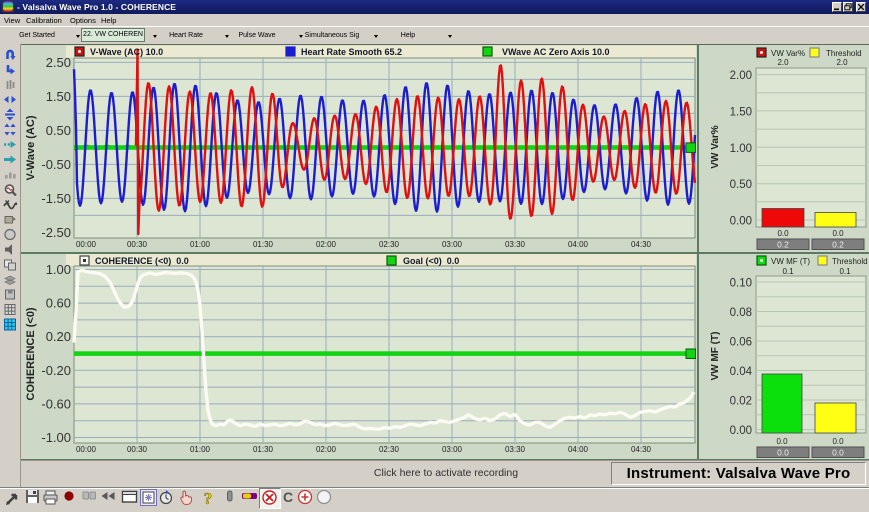 The height and width of the screenshot is (512, 869). Describe the element at coordinates (288, 497) in the screenshot. I see `svg-text: C` at that location.